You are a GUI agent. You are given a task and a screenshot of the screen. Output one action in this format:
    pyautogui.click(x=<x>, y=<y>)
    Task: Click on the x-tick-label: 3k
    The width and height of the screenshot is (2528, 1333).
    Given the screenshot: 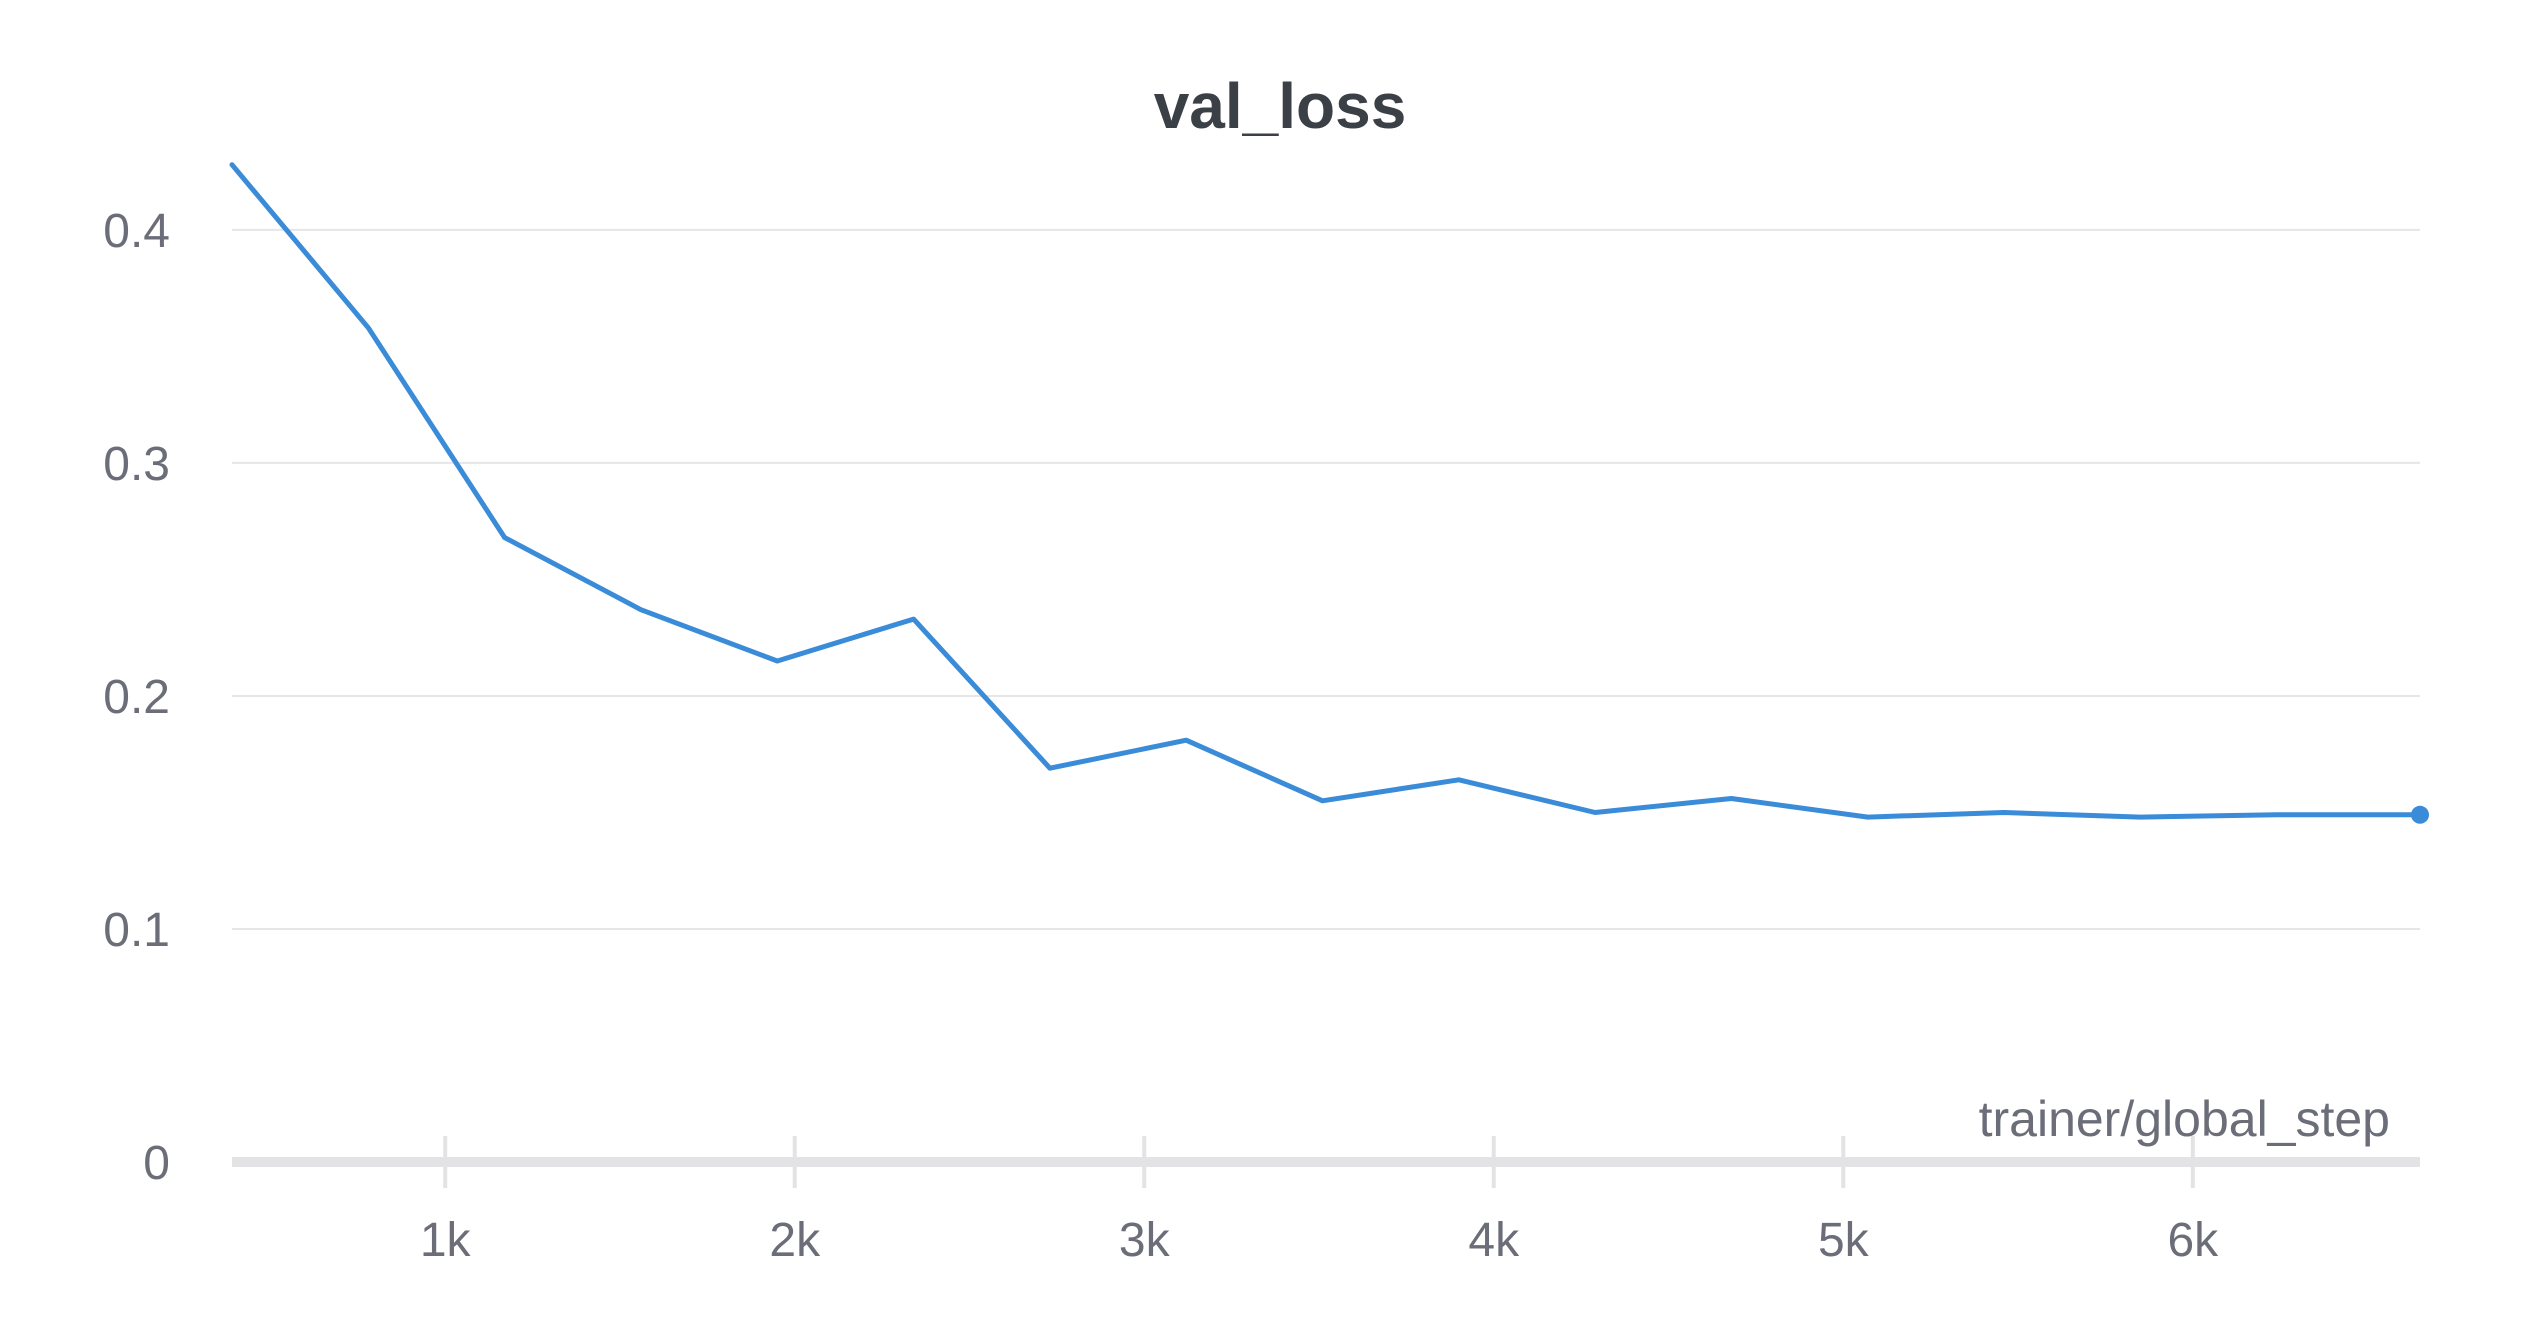 What is the action you would take?
    pyautogui.click(x=1145, y=1240)
    